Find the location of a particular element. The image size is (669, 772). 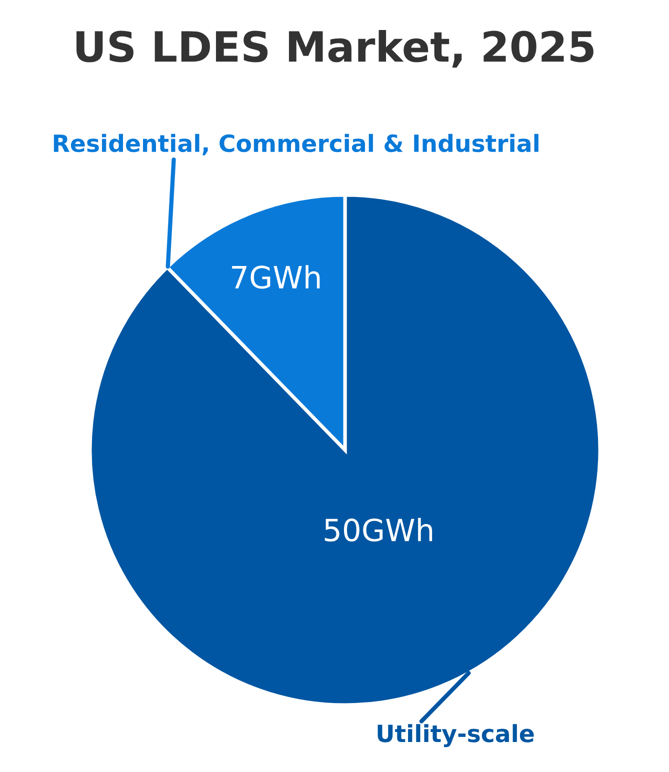

data-label: 50GWh is located at coordinates (378, 530).